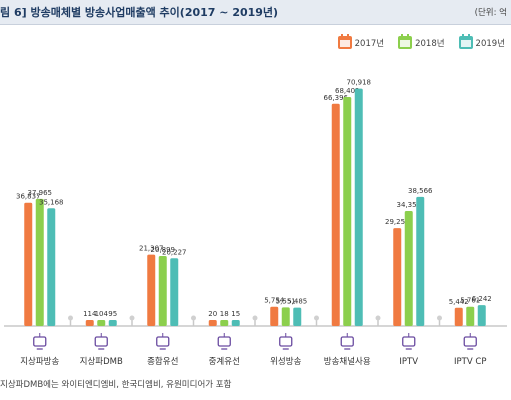  Describe the element at coordinates (285, 361) in the screenshot. I see `category-label: 위성방송` at that location.